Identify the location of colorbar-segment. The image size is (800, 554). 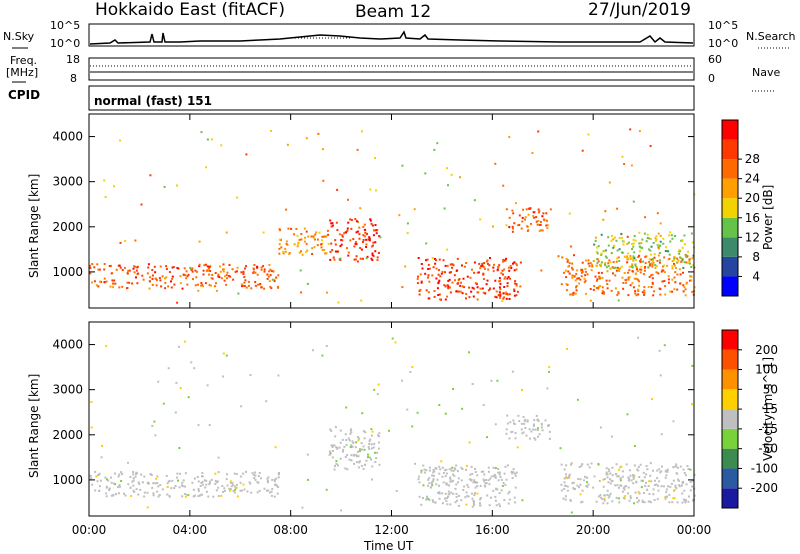
(730, 208).